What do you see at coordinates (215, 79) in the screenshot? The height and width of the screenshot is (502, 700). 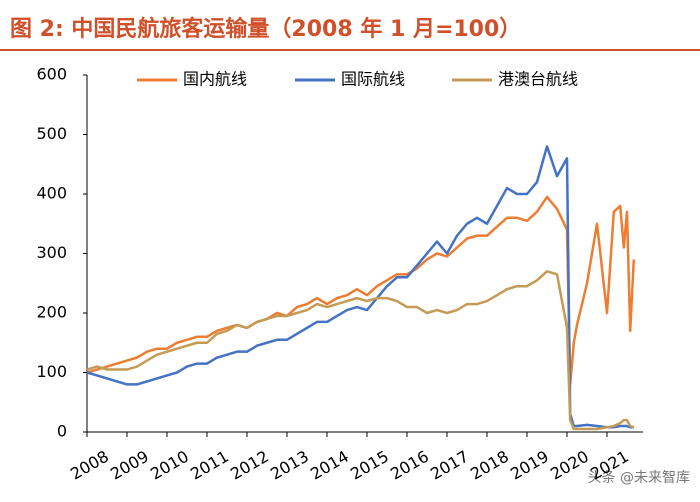 I see `legend-label: 国内航线` at bounding box center [215, 79].